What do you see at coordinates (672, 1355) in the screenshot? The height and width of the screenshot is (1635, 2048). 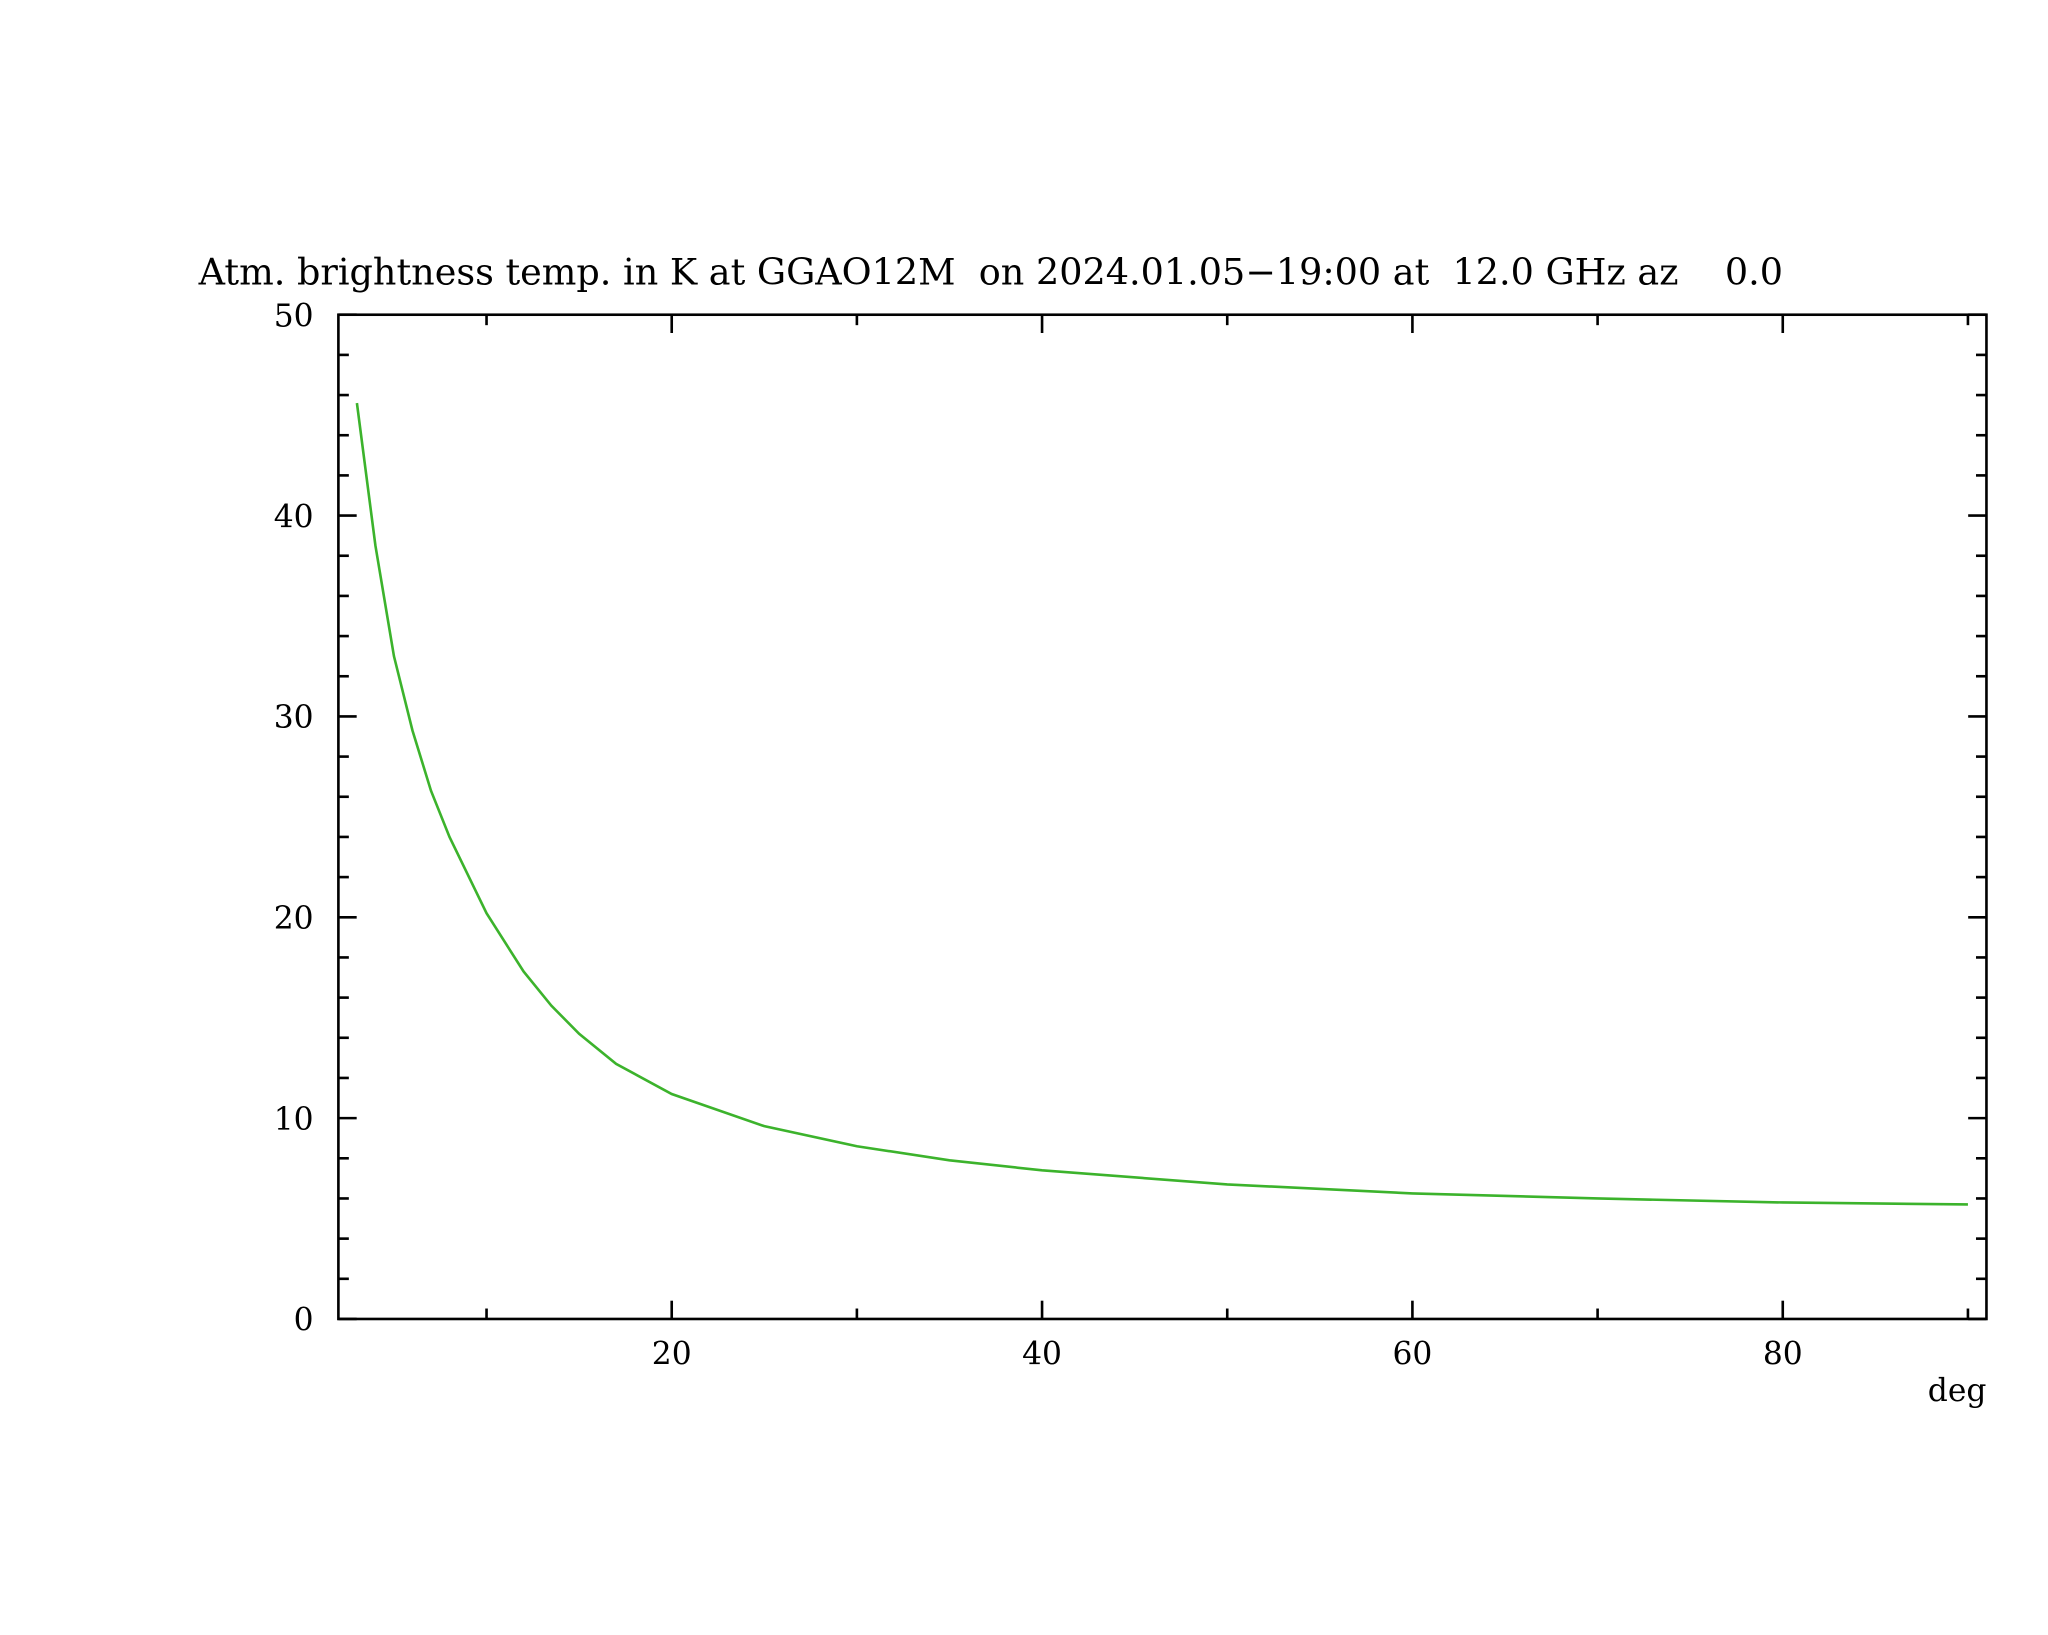 I see `x-tick-label: 20` at bounding box center [672, 1355].